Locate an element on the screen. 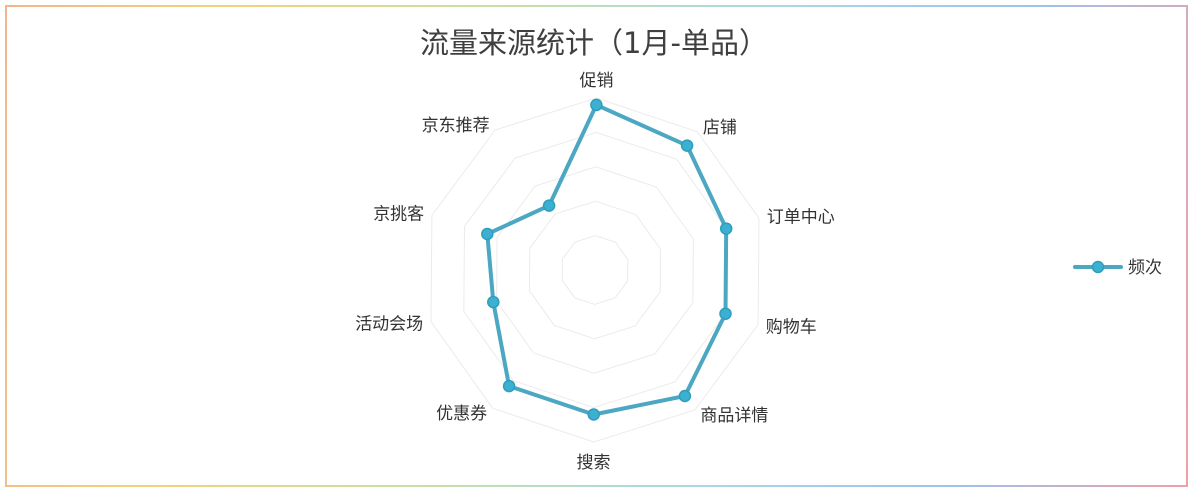 The width and height of the screenshot is (1193, 500). legend: 频次 is located at coordinates (1117, 268).